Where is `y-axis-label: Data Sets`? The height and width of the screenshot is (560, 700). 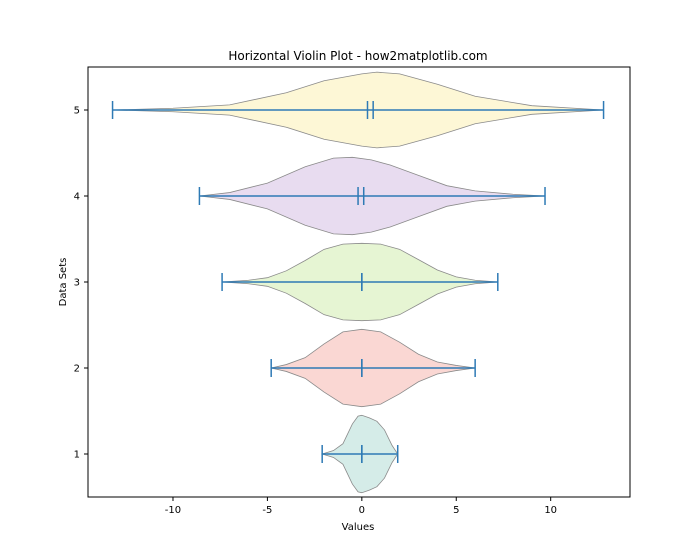 y-axis-label: Data Sets is located at coordinates (63, 282).